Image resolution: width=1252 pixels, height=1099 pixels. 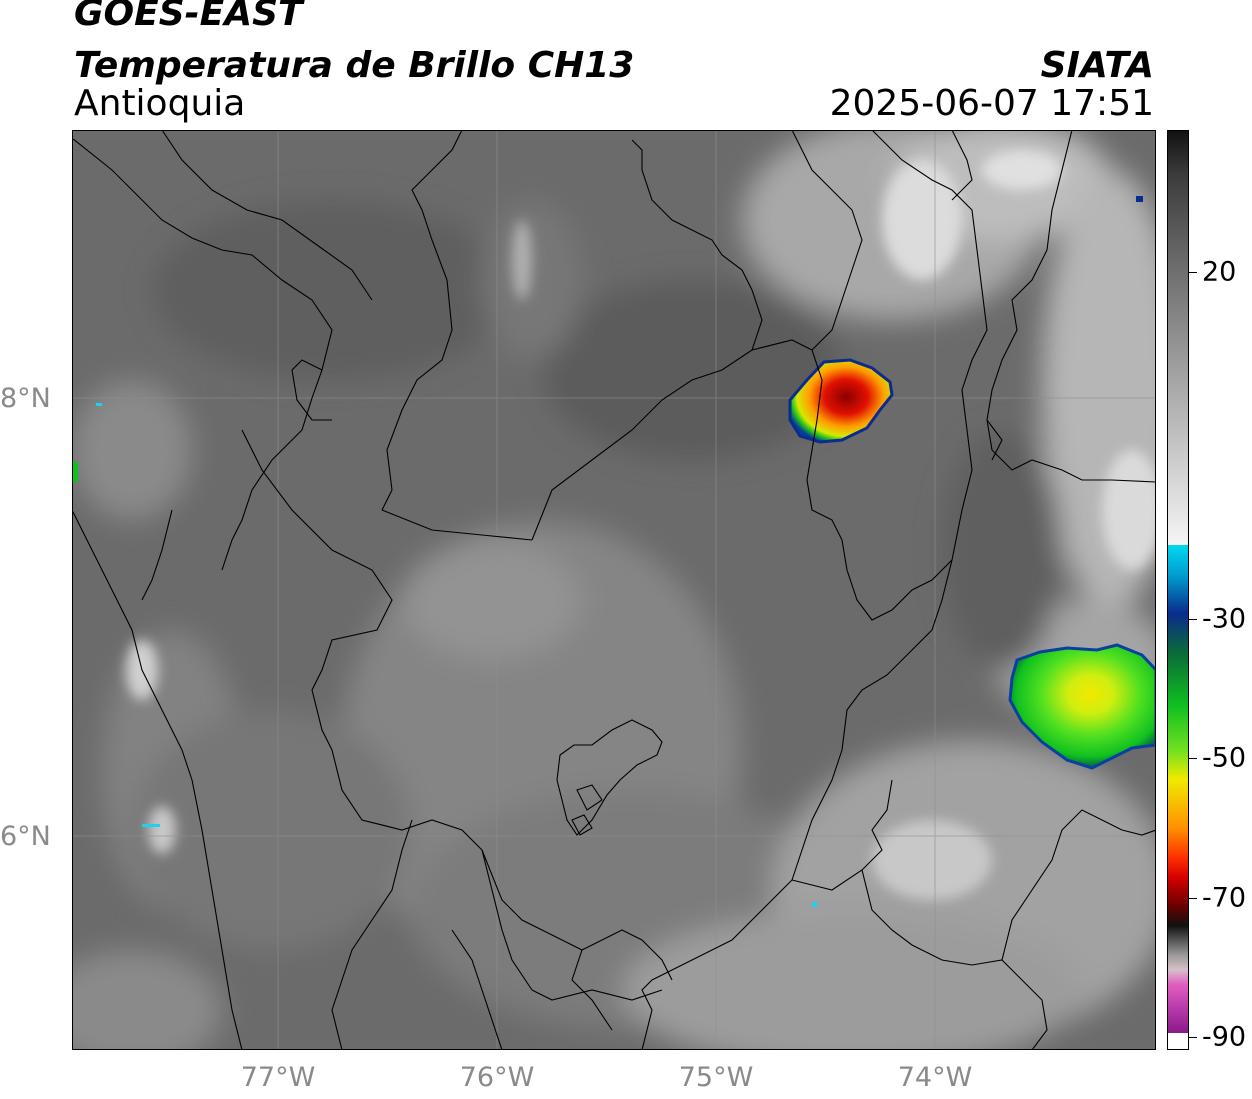 What do you see at coordinates (841, 401) in the screenshot?
I see `storm-cell-north` at bounding box center [841, 401].